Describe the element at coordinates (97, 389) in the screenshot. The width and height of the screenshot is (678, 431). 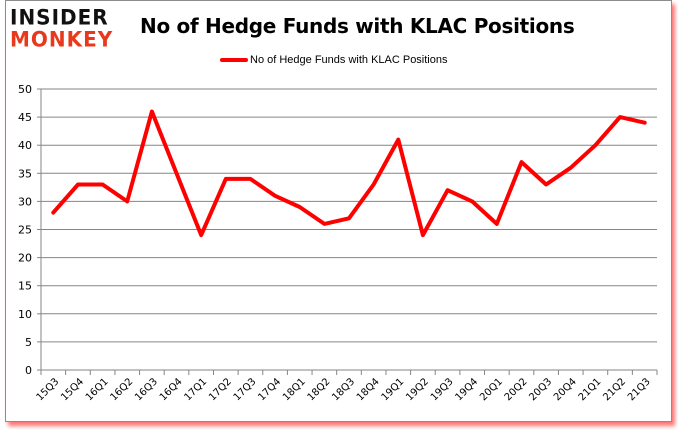
I see `x-tick-label: 16Q1` at that location.